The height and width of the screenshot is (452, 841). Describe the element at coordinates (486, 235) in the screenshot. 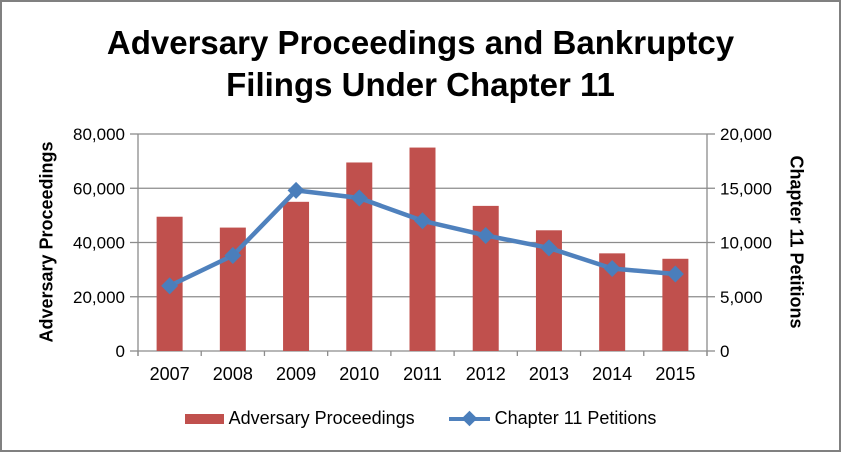

I see `diamond-marker-2012` at that location.